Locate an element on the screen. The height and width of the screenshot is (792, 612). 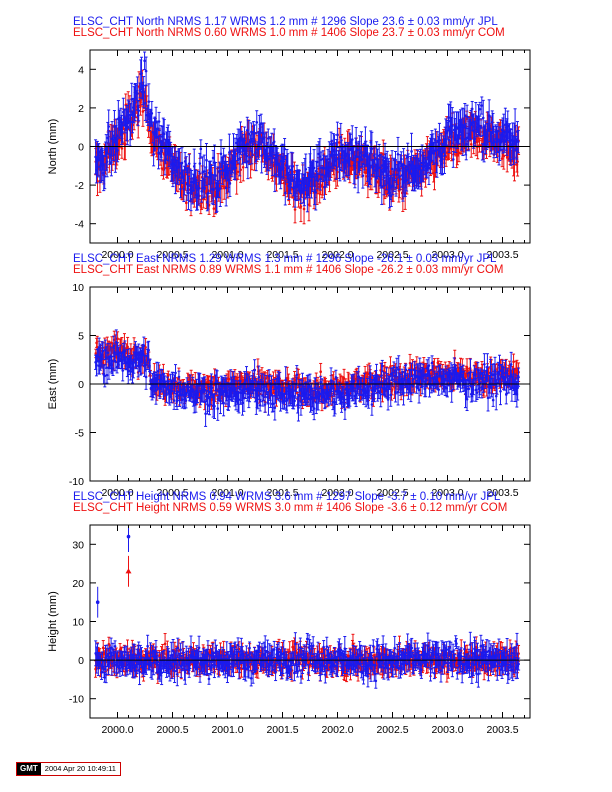
east-data is located at coordinates (307, 378).